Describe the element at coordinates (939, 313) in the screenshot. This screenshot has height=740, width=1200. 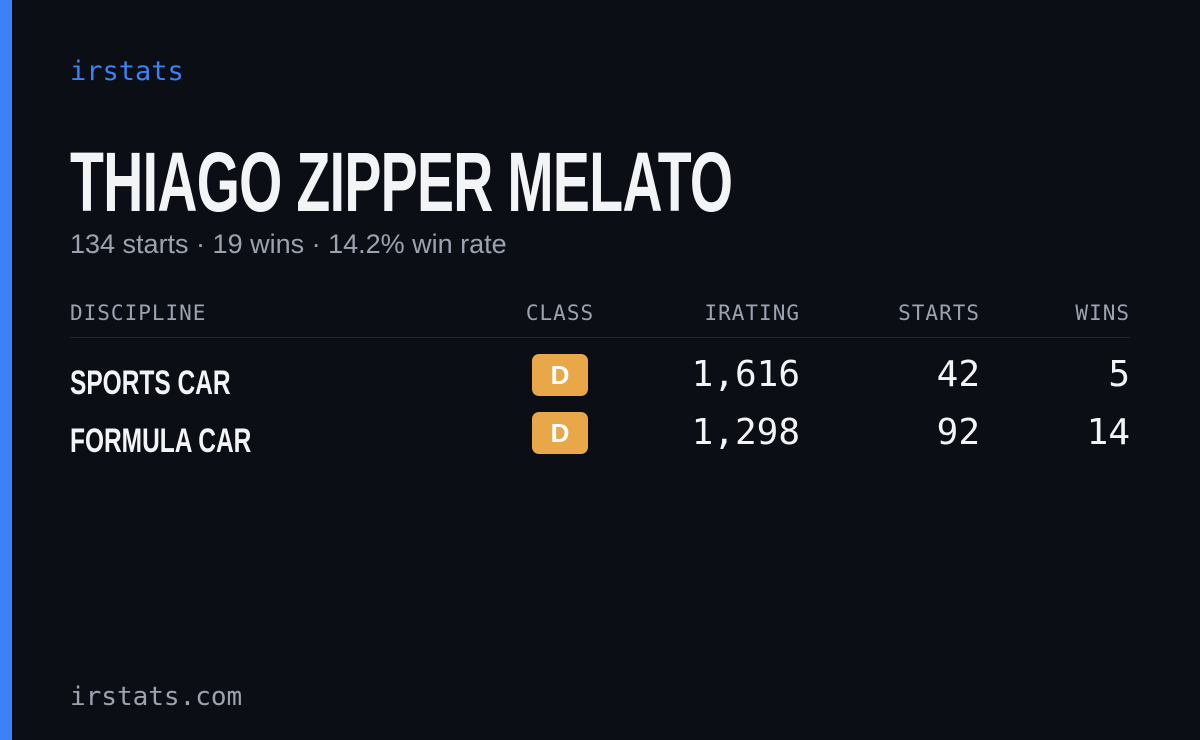
I see `header-starts: STARTS` at that location.